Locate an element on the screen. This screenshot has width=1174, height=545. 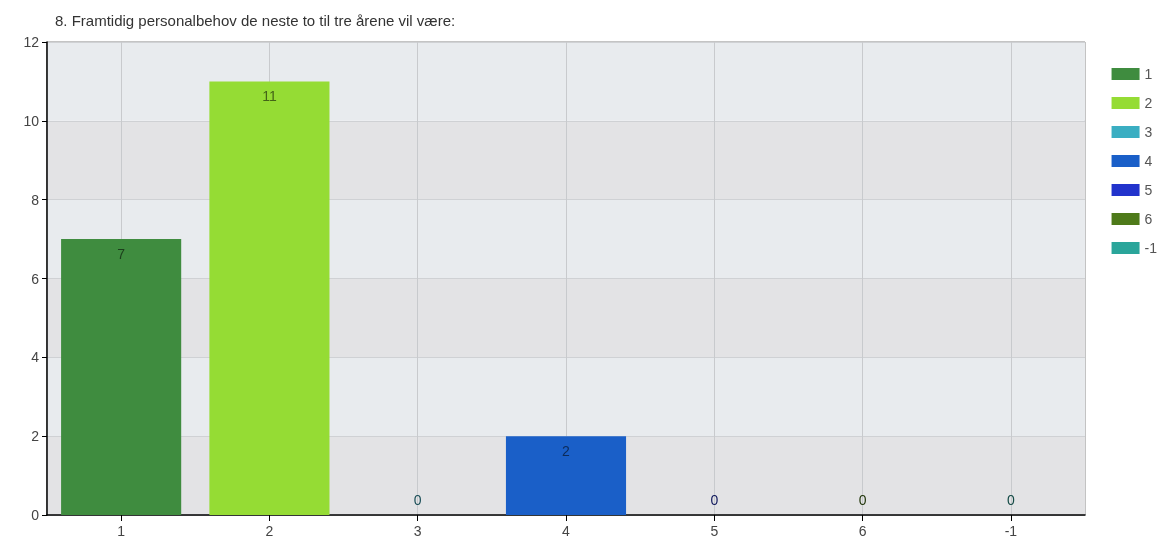
y-tick-label: 6 is located at coordinates (35, 278).